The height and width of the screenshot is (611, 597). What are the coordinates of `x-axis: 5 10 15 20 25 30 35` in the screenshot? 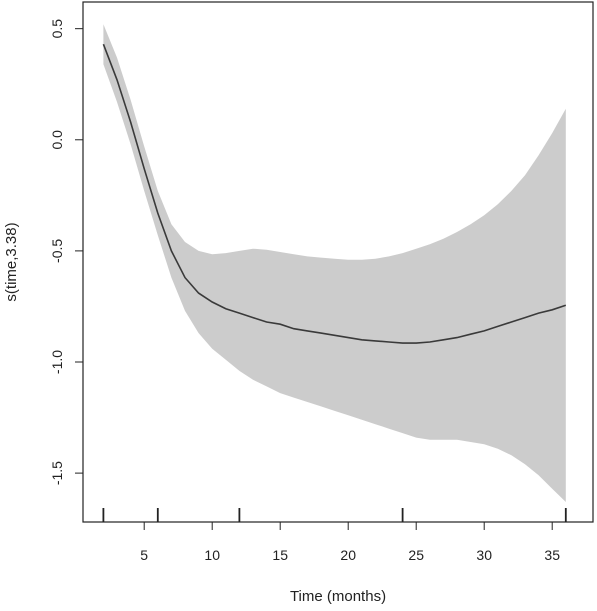 It's located at (350, 542).